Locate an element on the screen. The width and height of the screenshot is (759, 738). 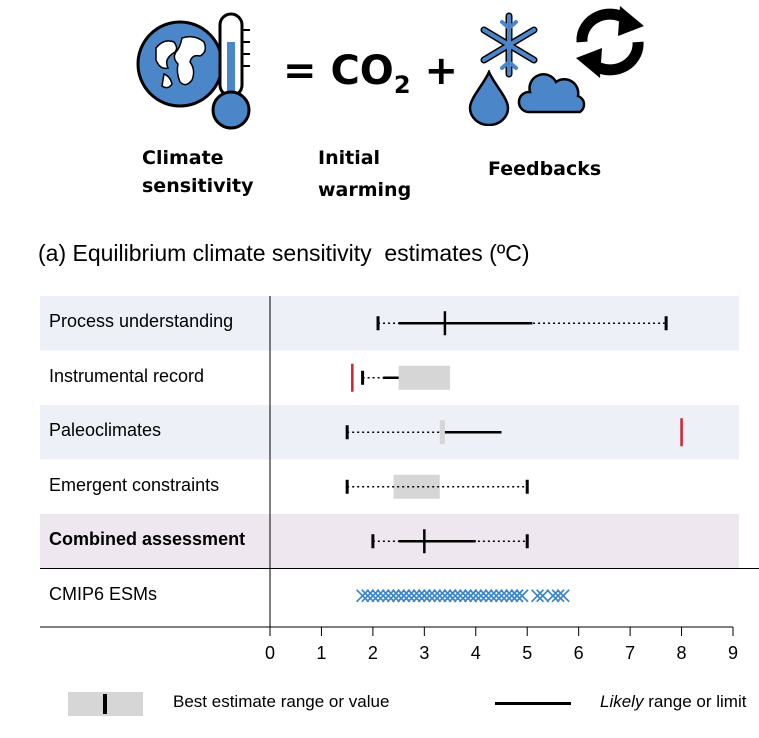
water-drop-icon is located at coordinates (489, 98).